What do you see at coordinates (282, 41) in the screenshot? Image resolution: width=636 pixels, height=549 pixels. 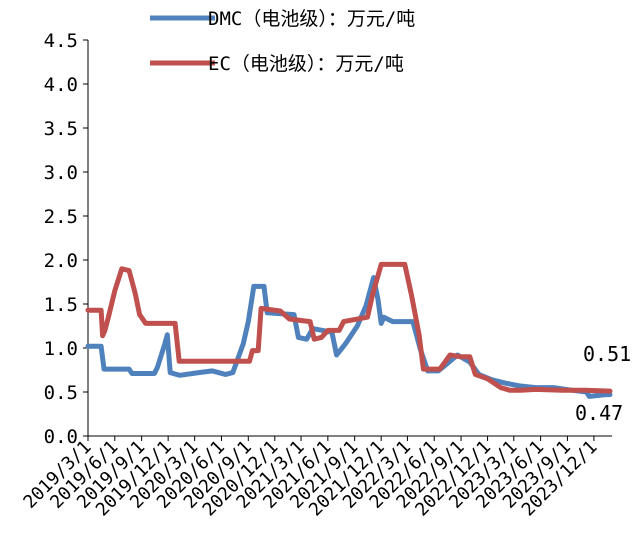 I see `legend: DMC（电池级）：万元/吨 EC（电池级）：万元/吨` at bounding box center [282, 41].